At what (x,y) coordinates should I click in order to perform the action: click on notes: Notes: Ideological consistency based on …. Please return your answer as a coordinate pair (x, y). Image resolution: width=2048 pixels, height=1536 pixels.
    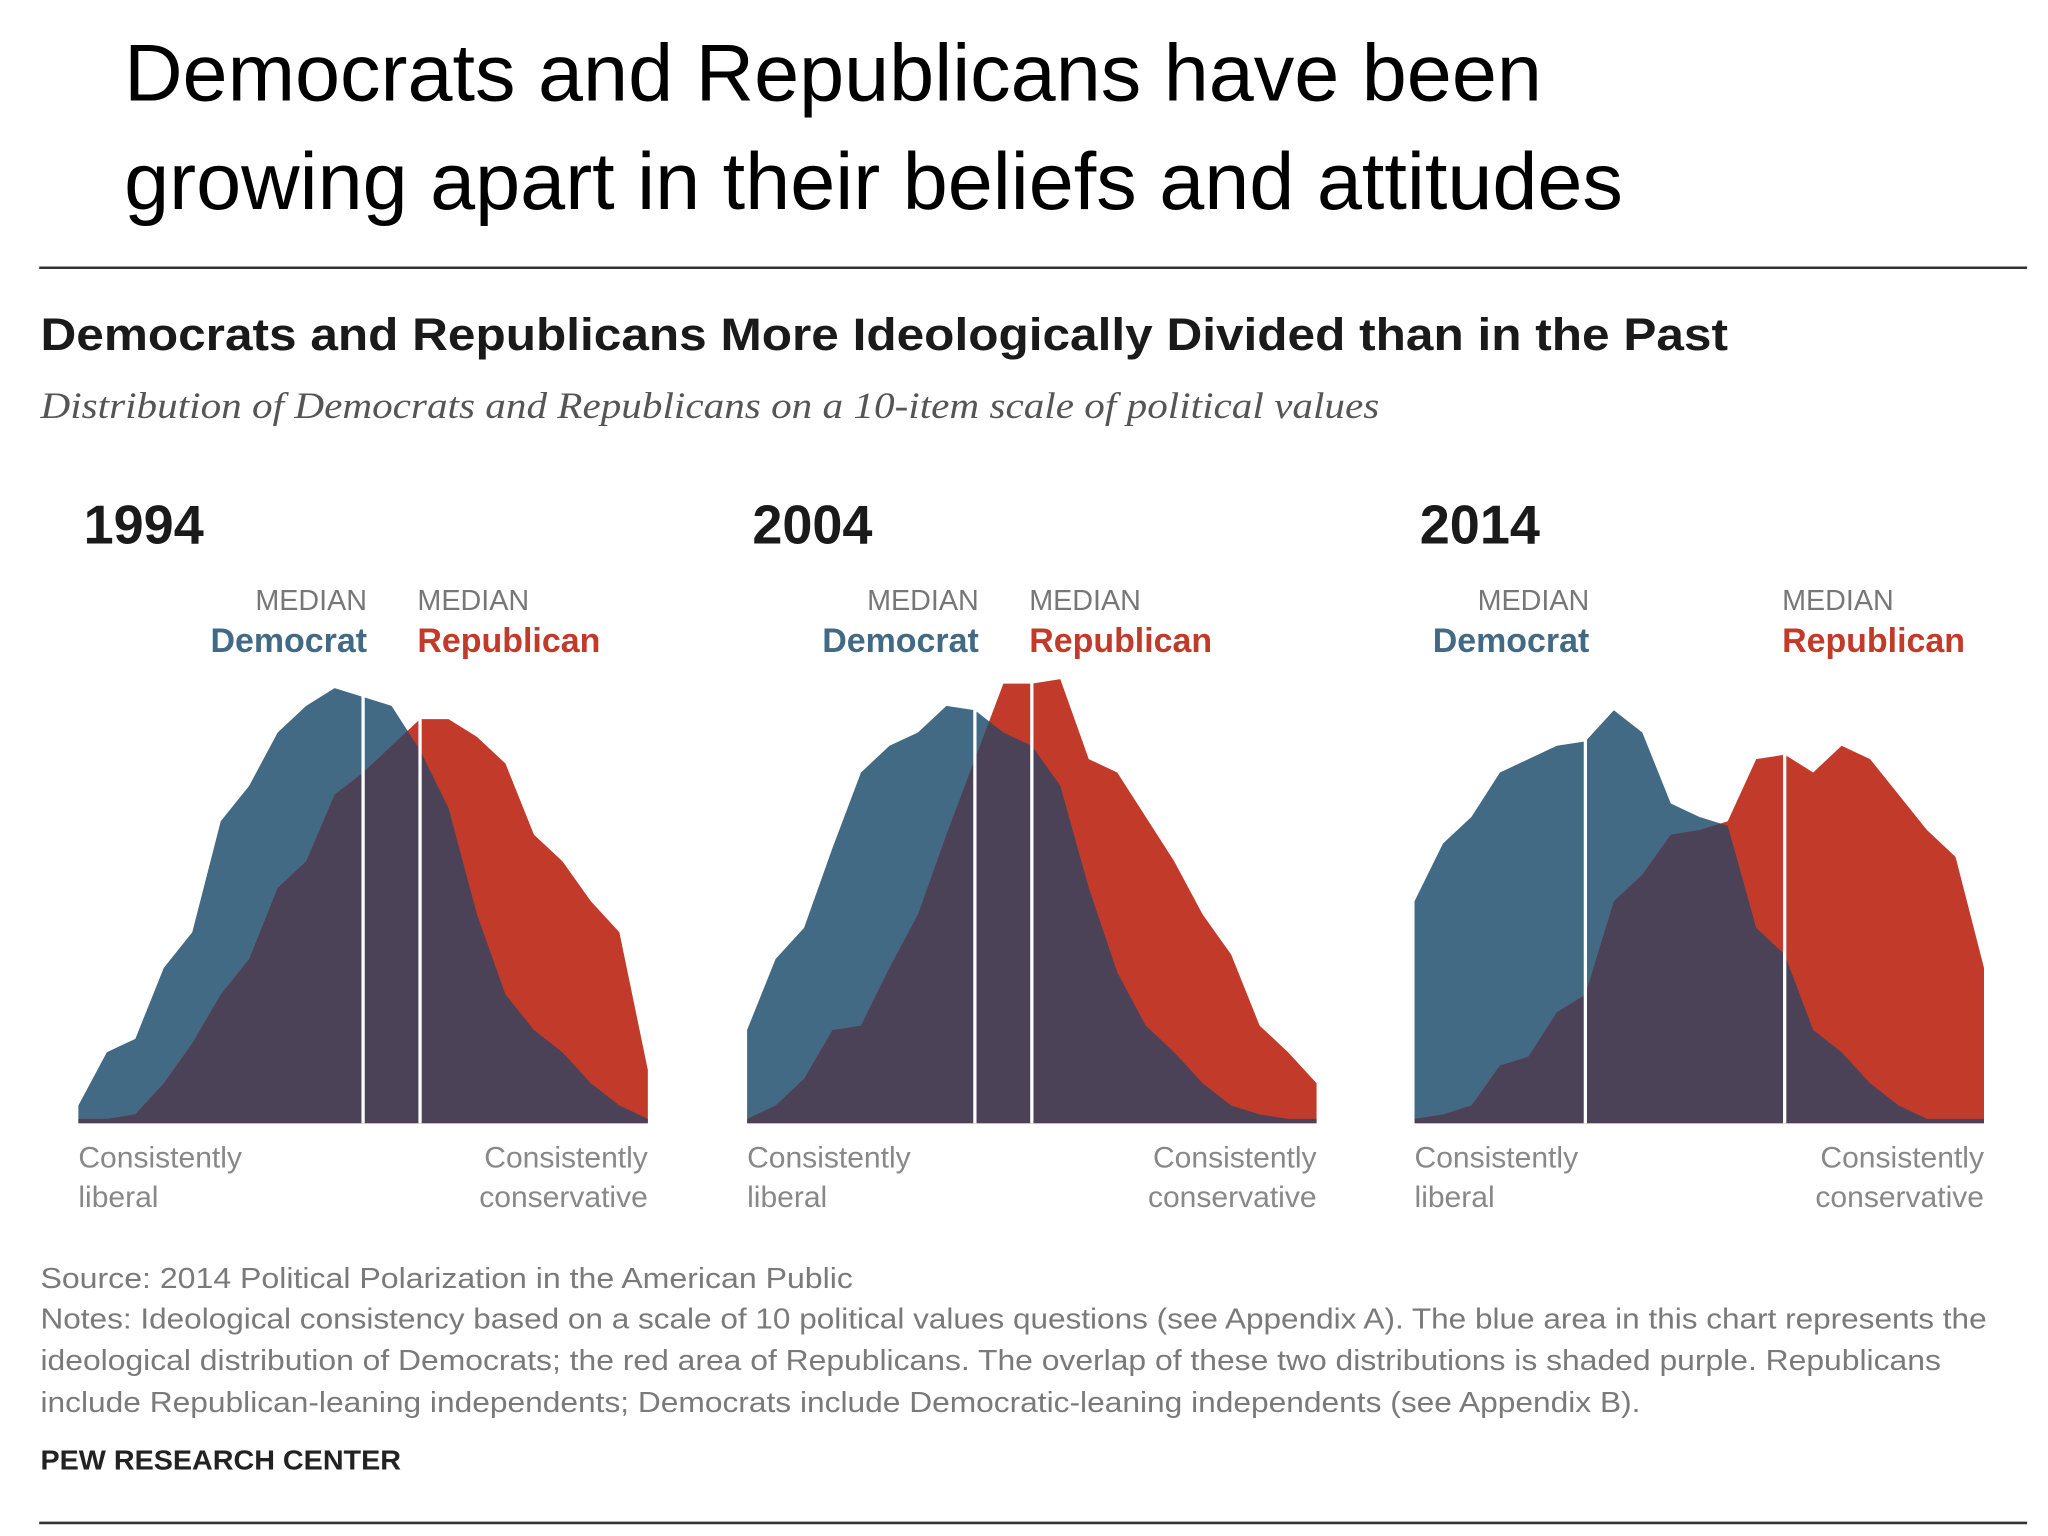
    Looking at the image, I should click on (1013, 1319).